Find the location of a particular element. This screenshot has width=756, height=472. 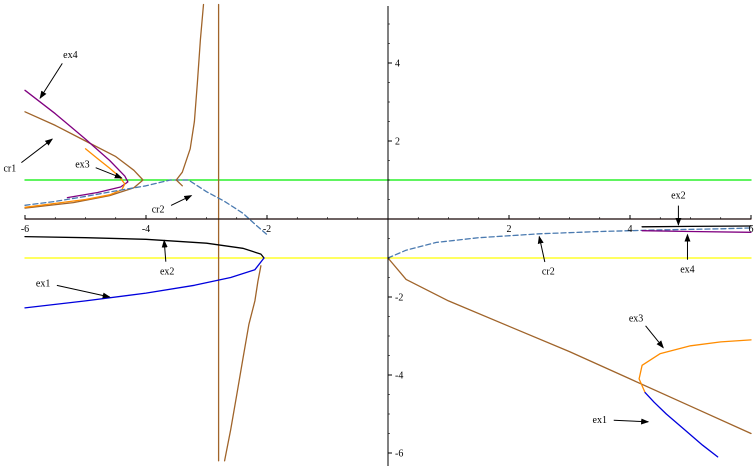

y-tick-label: -2 is located at coordinates (399, 298).